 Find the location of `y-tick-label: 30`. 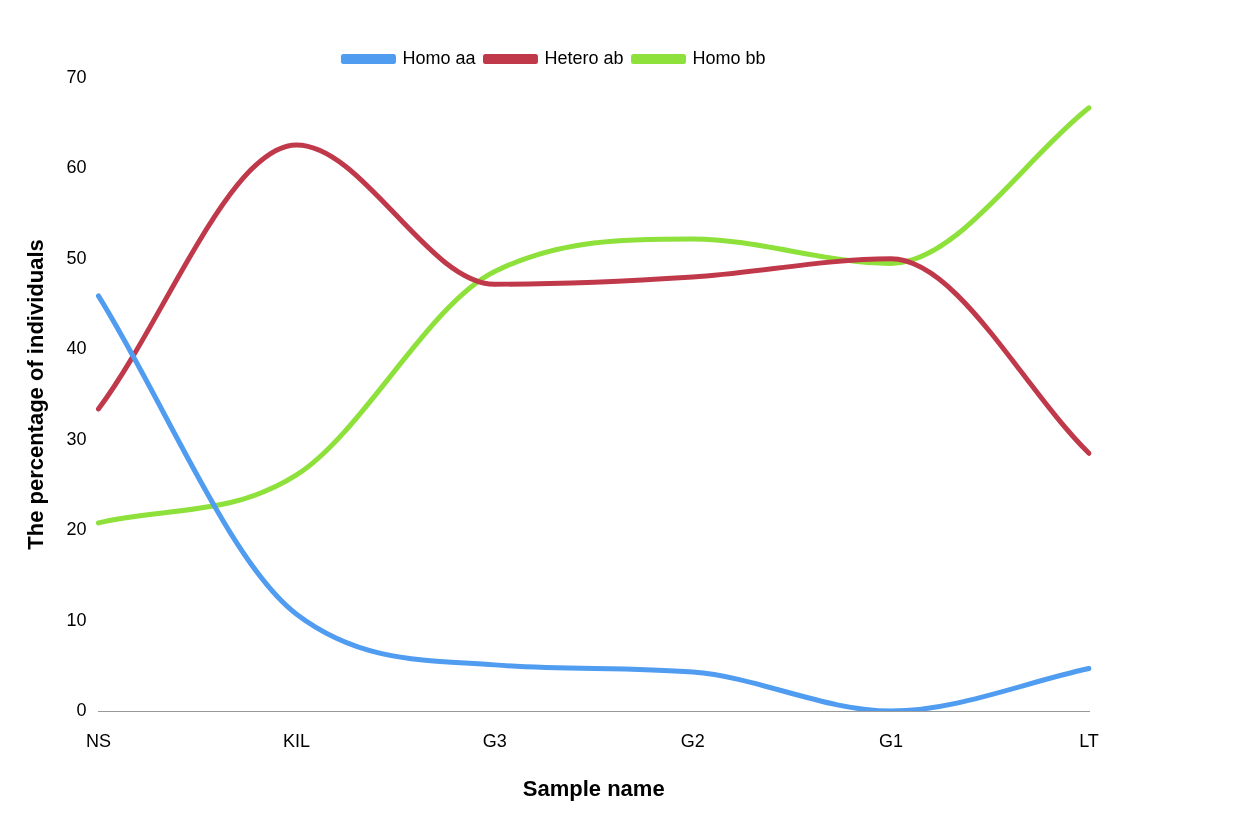

y-tick-label: 30 is located at coordinates (76, 438).